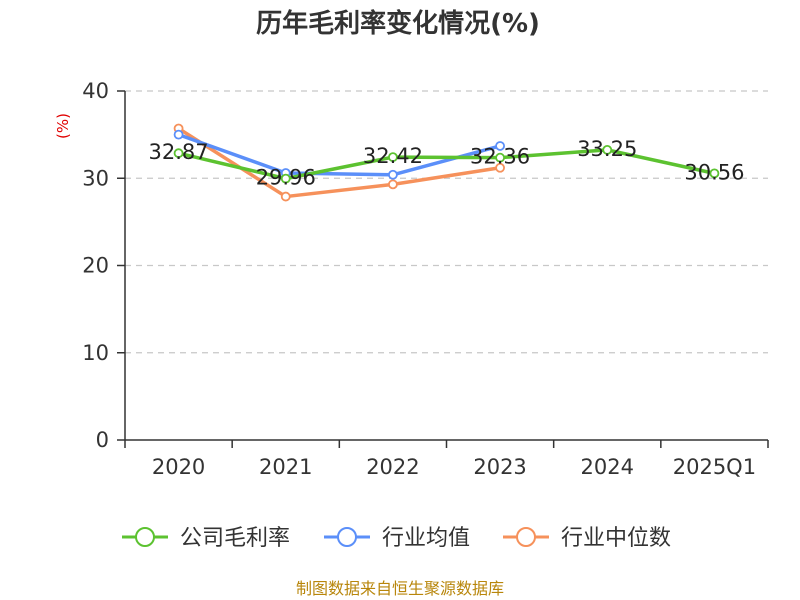  What do you see at coordinates (95, 178) in the screenshot?
I see `y-tick-label: 30` at bounding box center [95, 178].